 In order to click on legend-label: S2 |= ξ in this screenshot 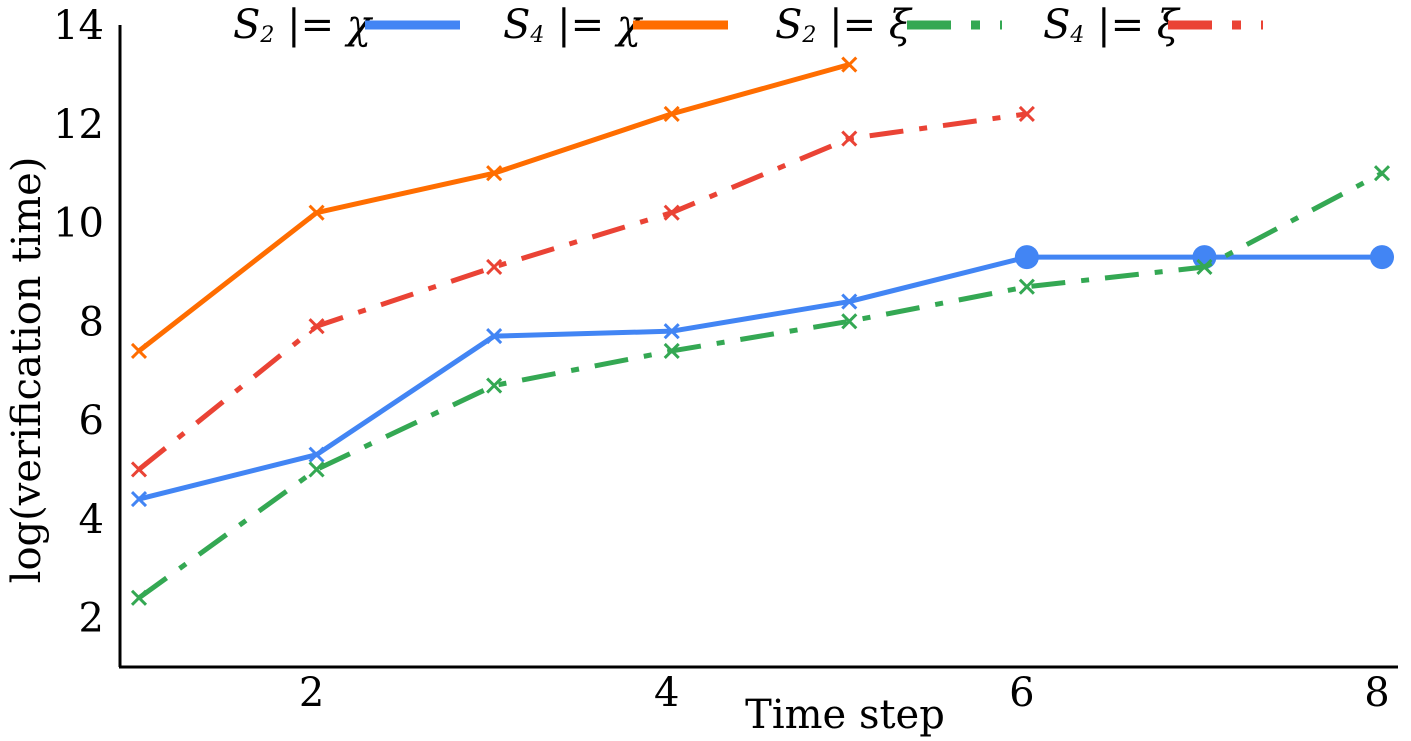, I will do `click(844, 25)`.